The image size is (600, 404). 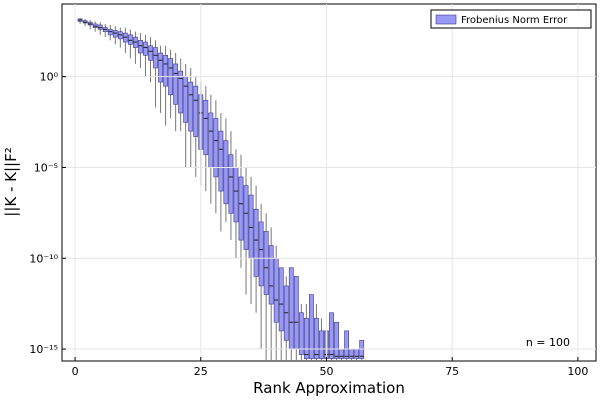 I want to click on legend-label: Frobenius Norm Error, so click(x=514, y=20).